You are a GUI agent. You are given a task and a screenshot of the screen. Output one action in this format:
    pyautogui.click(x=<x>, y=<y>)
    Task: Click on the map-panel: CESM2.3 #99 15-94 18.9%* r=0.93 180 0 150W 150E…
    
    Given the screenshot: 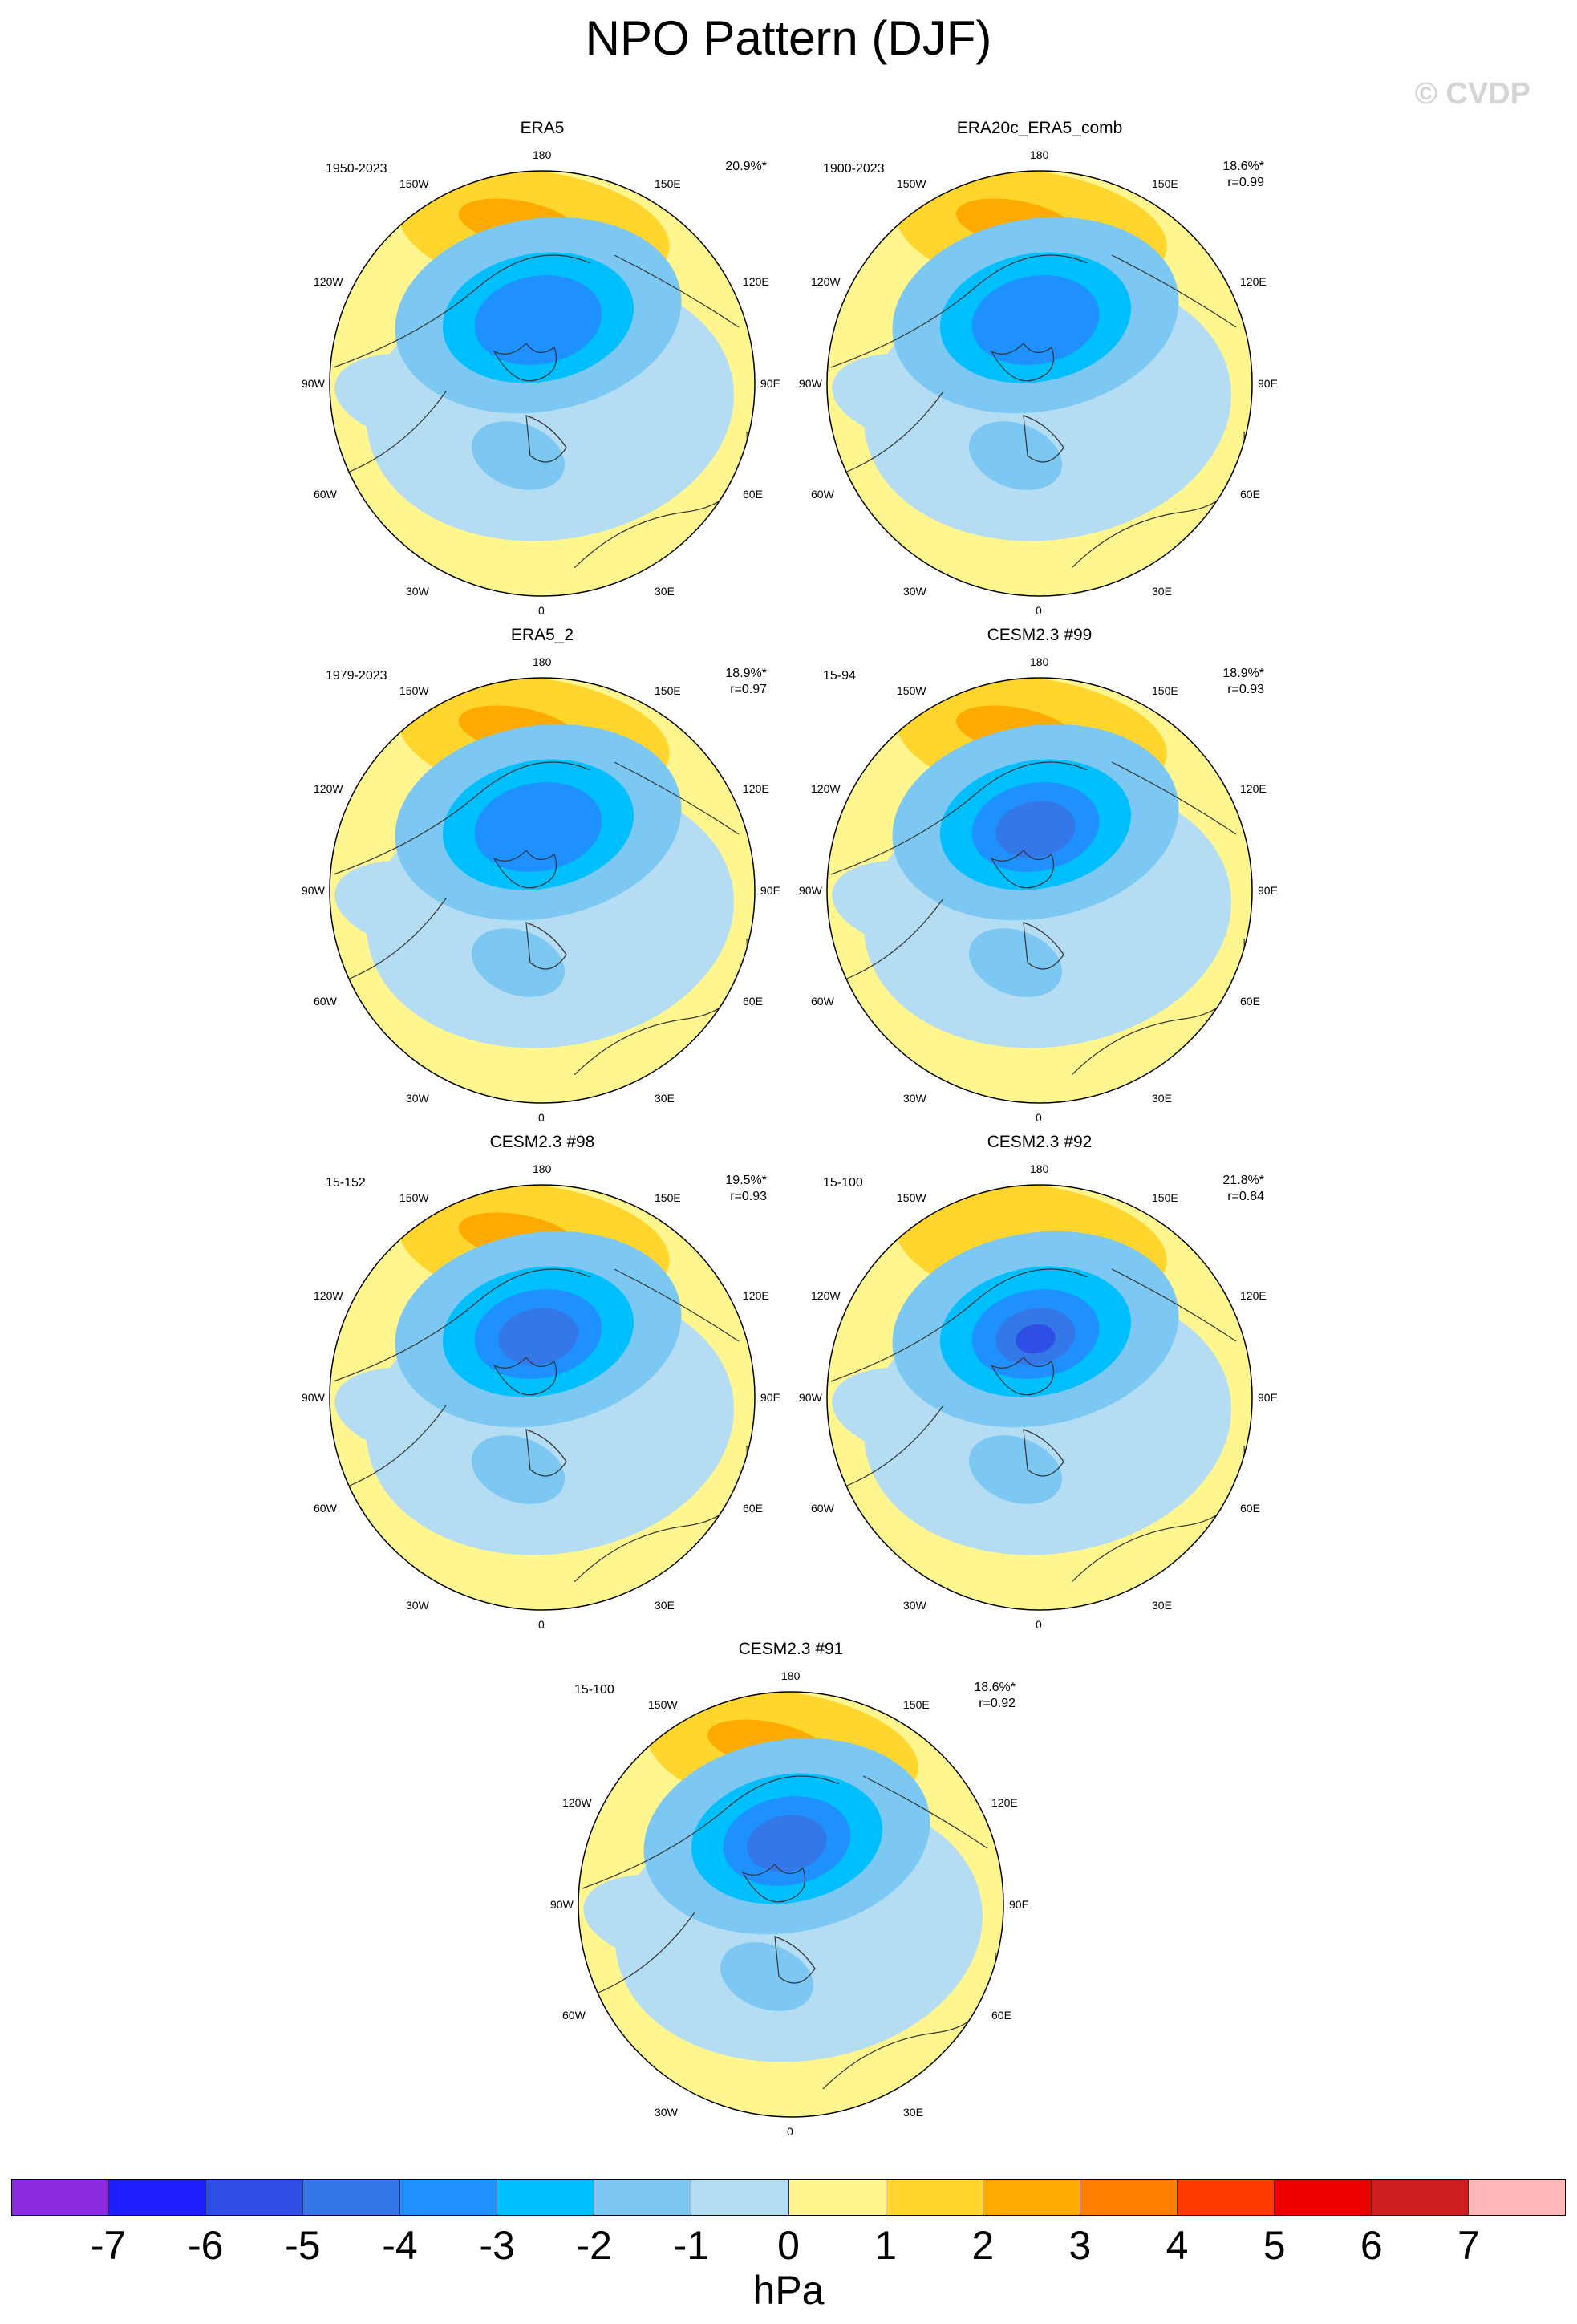 What is the action you would take?
    pyautogui.click(x=1039, y=882)
    